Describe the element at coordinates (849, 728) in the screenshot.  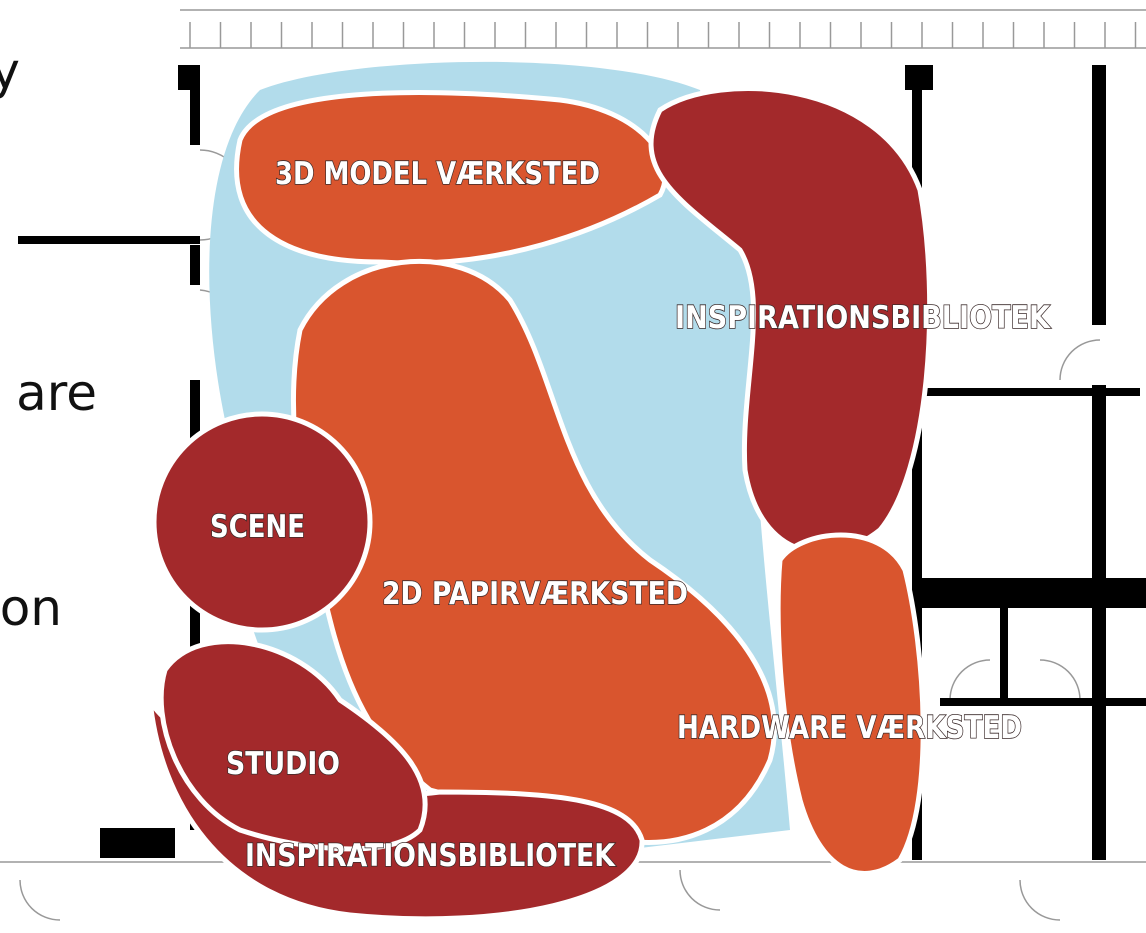
I see `zone-label: HARDWARE VÆRKSTED` at that location.